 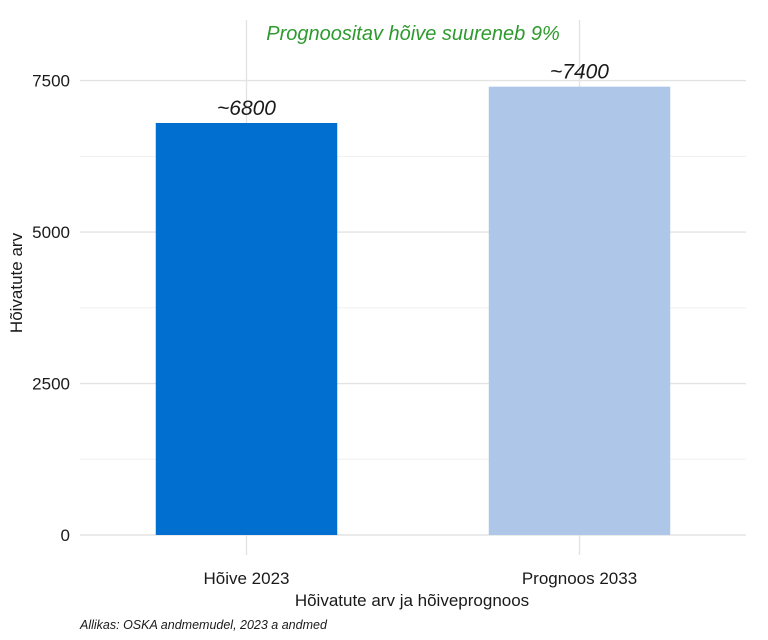 What do you see at coordinates (246, 578) in the screenshot?
I see `x-tick-label: Hõive 2023` at bounding box center [246, 578].